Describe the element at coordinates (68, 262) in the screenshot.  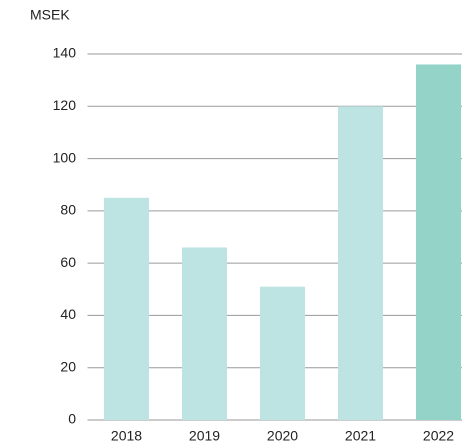
I see `y-tick-label: 60` at that location.